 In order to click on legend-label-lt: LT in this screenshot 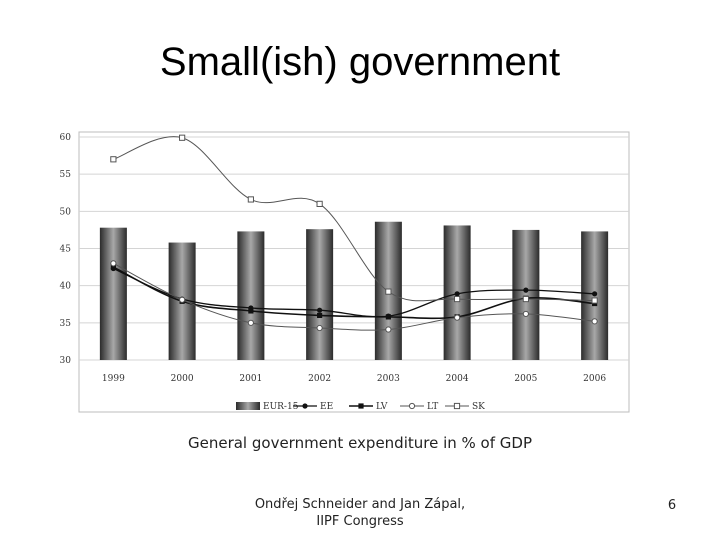, I will do `click(432, 407)`.